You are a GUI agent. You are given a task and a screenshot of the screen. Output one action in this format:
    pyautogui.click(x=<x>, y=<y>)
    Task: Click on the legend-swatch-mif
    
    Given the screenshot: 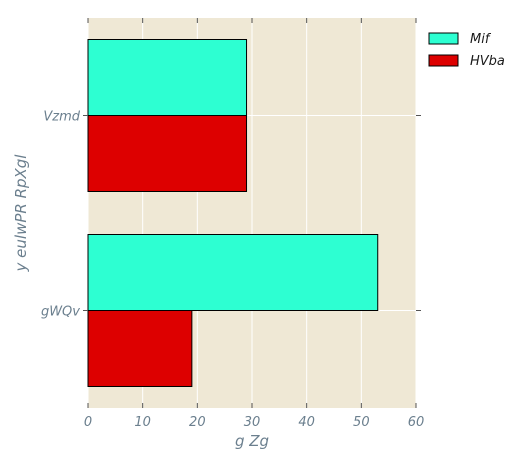 What is the action you would take?
    pyautogui.click(x=443, y=38)
    